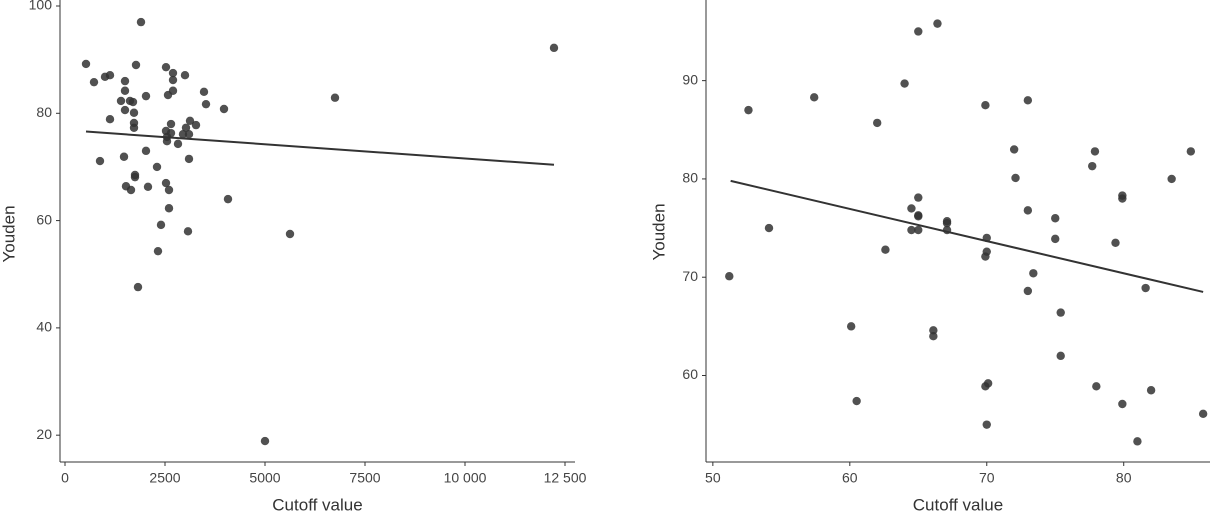 This screenshot has width=1230, height=514. I want to click on y-tick-label: 100, so click(41, 6).